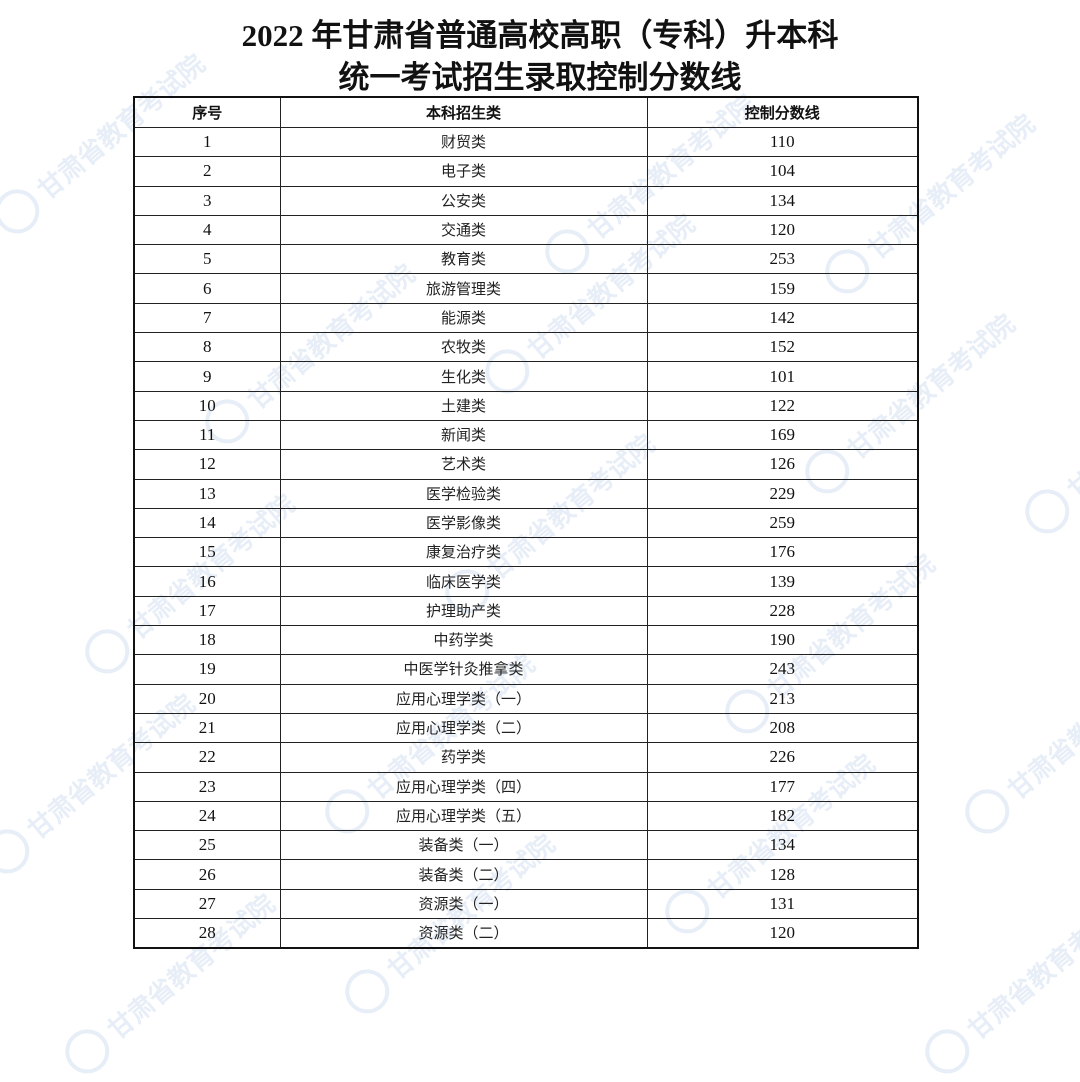 The image size is (1080, 1082). Describe the element at coordinates (782, 611) in the screenshot. I see `row-score: 228` at that location.